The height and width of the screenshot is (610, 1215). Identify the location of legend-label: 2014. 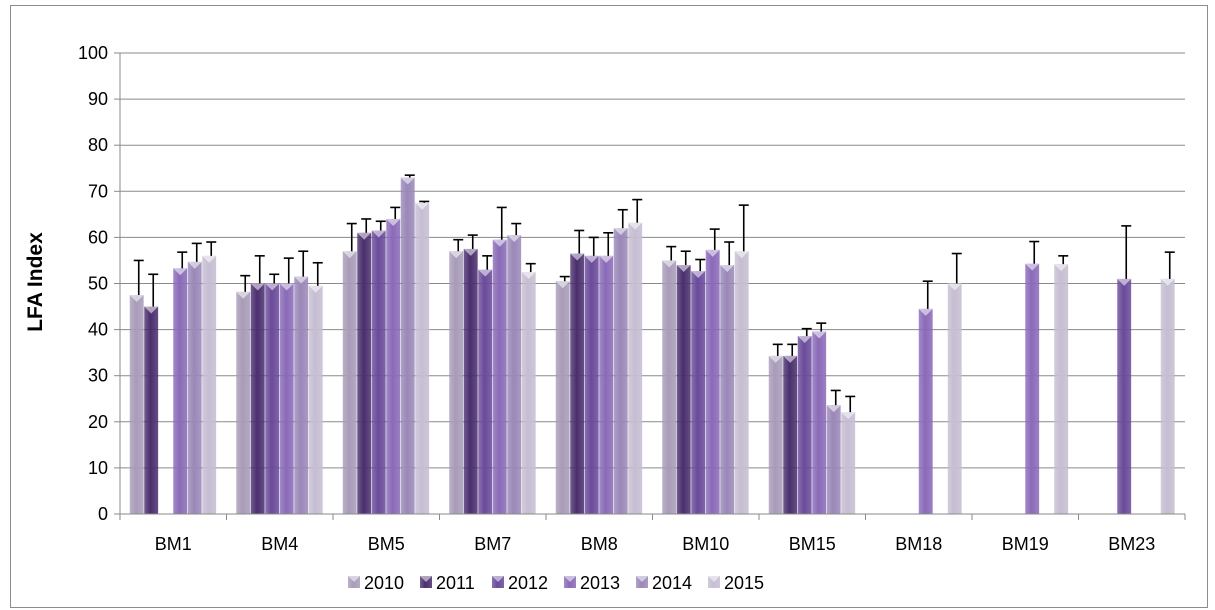
(672, 583).